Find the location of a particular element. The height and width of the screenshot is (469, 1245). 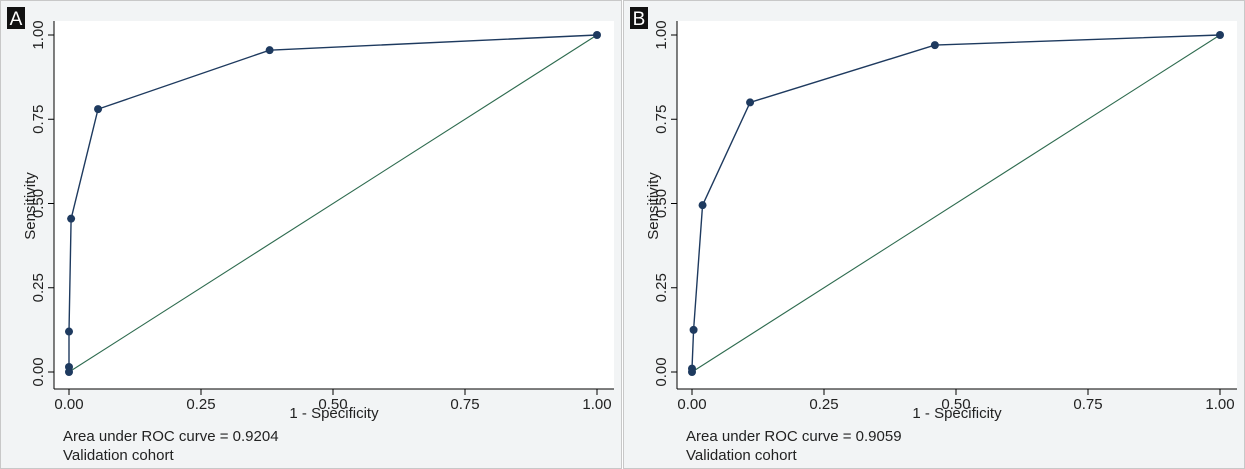

panel-label: B is located at coordinates (639, 19).